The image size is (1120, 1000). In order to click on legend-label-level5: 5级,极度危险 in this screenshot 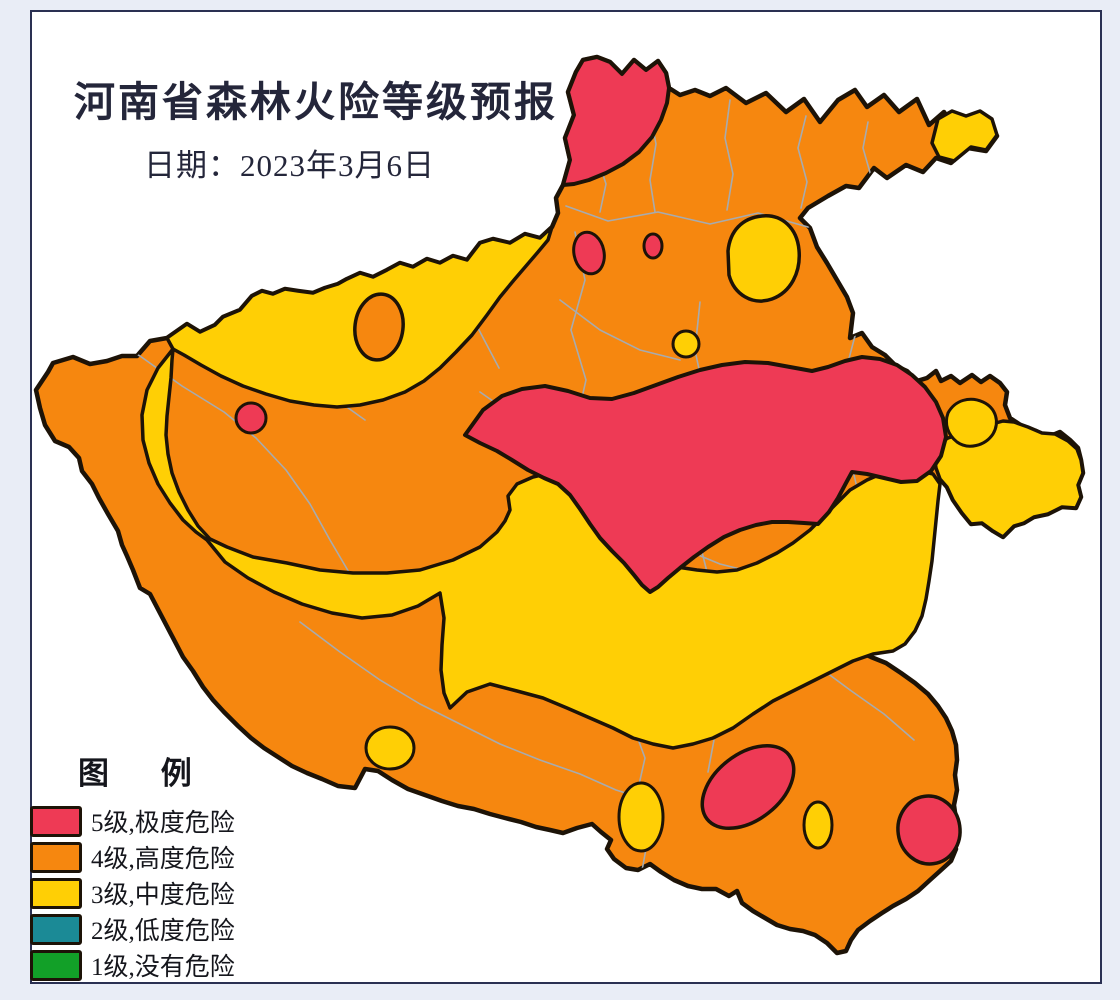, I will do `click(163, 823)`.